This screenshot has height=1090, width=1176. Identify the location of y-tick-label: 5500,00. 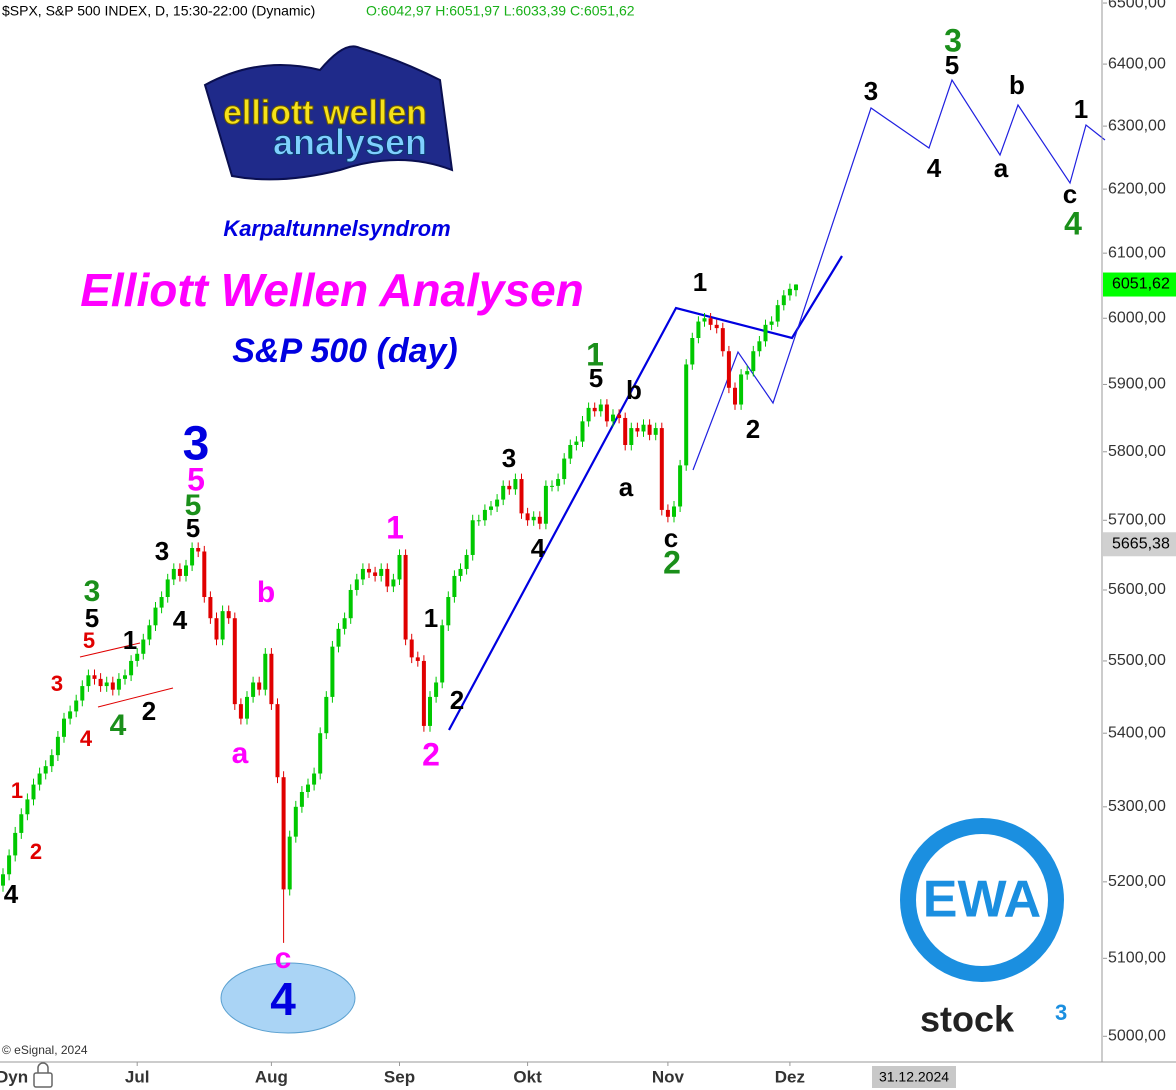
(1137, 660).